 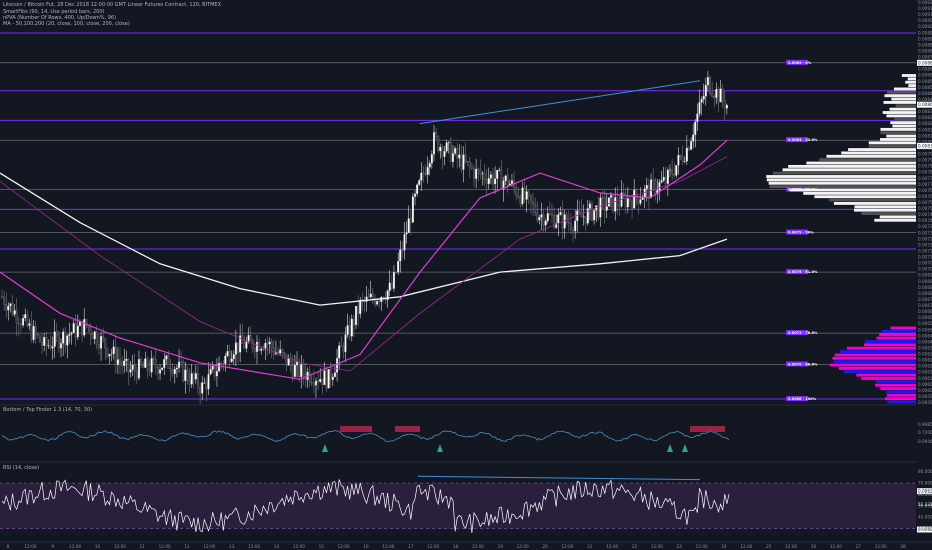 What do you see at coordinates (411, 546) in the screenshot?
I see `time-tick-label: 17` at bounding box center [411, 546].